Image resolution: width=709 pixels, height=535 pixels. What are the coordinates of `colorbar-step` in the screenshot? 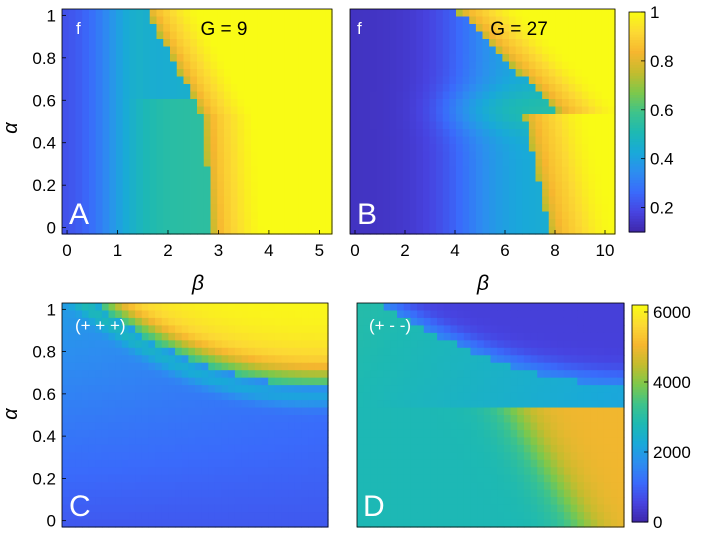 It's located at (637, 49).